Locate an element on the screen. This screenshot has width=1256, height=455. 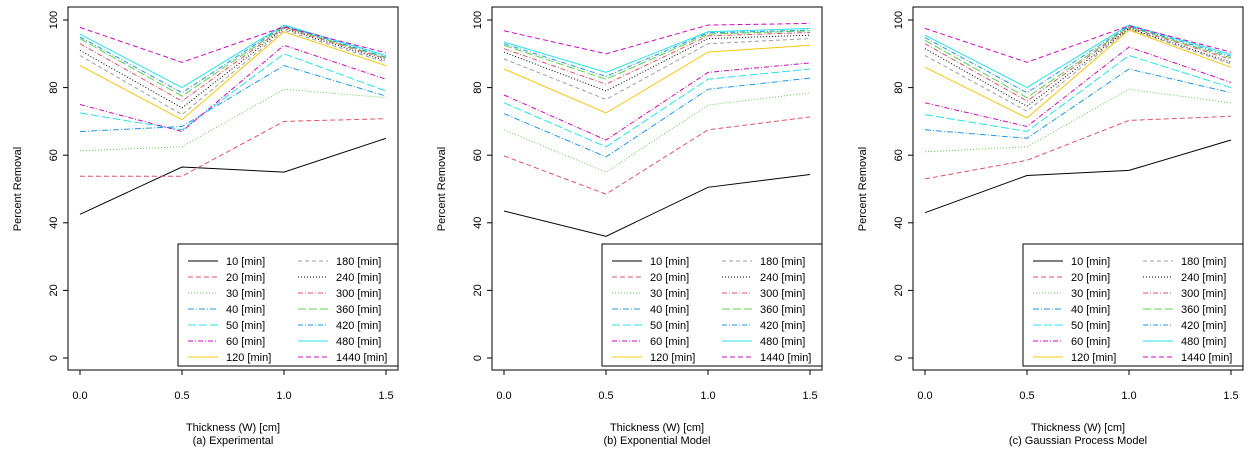
y-tick-label: 100 is located at coordinates (899, 20).